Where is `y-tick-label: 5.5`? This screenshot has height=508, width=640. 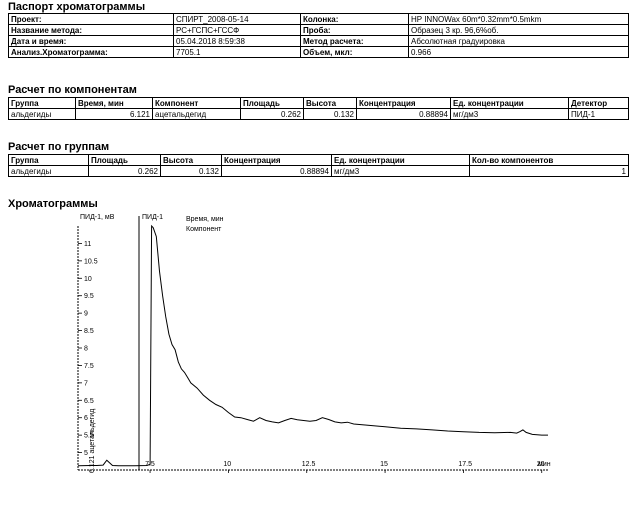
y-tick-label: 5.5 is located at coordinates (89, 436).